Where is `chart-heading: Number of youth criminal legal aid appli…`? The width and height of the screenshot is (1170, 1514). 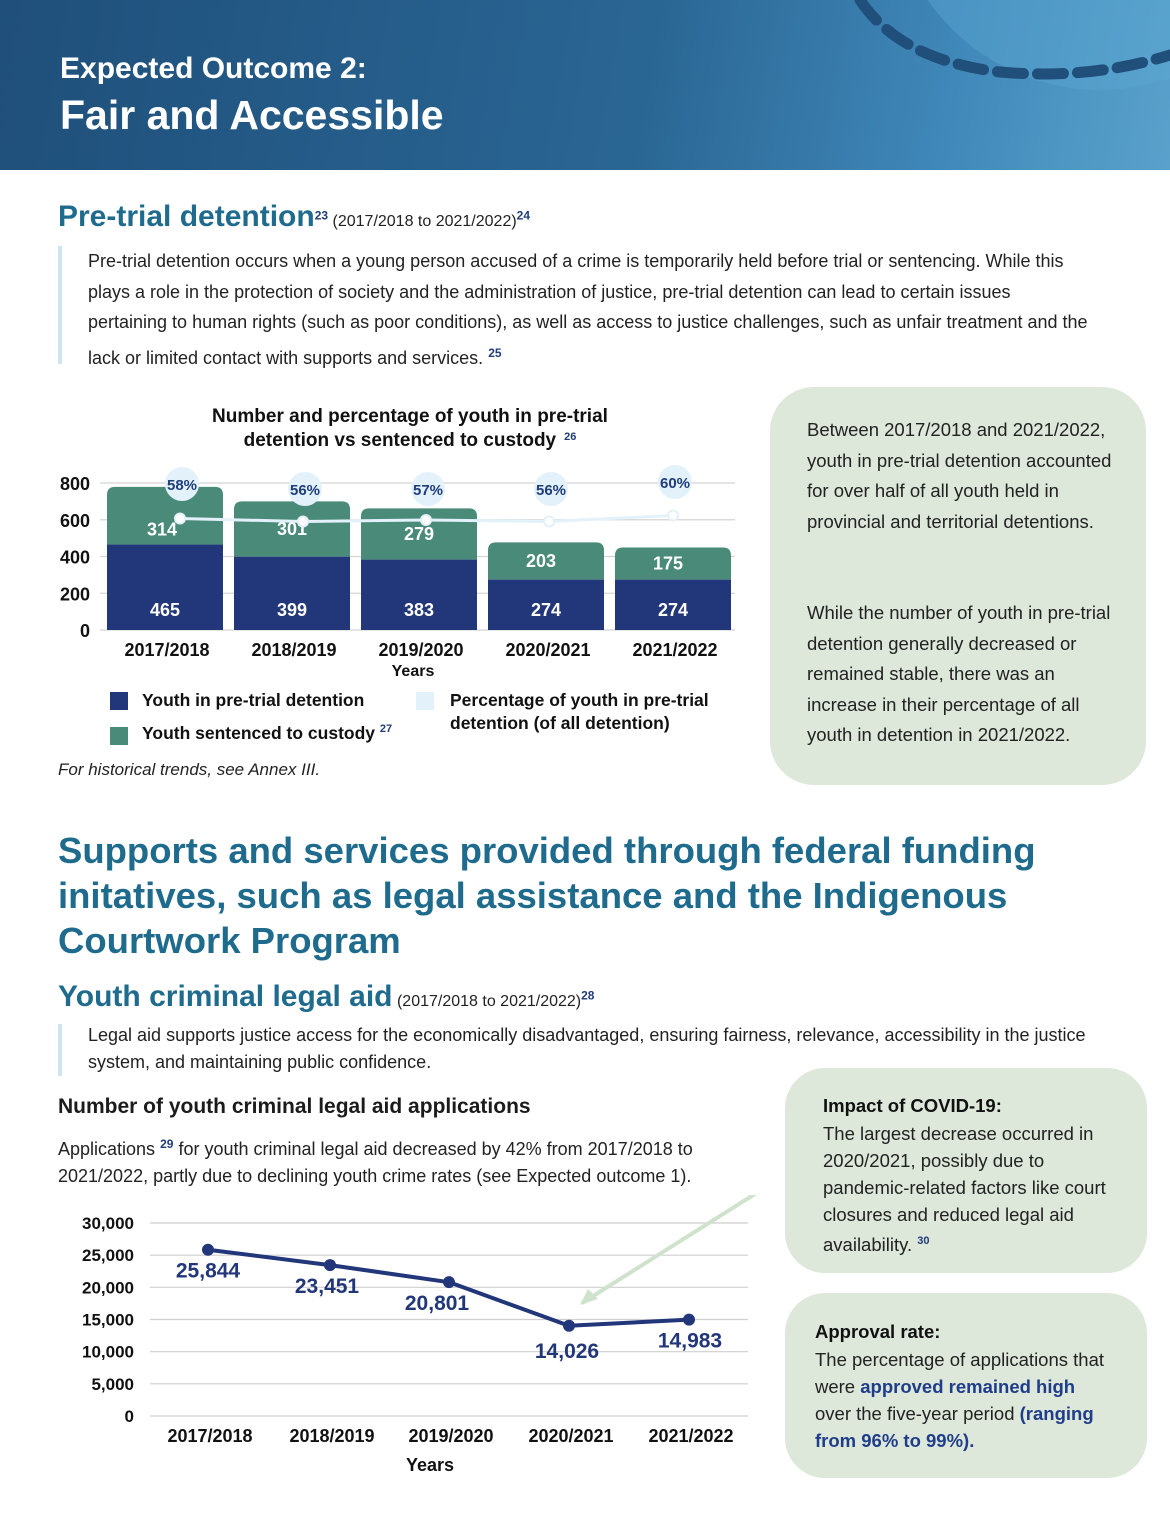
chart-heading: Number of youth criminal legal aid appli… is located at coordinates (294, 1106).